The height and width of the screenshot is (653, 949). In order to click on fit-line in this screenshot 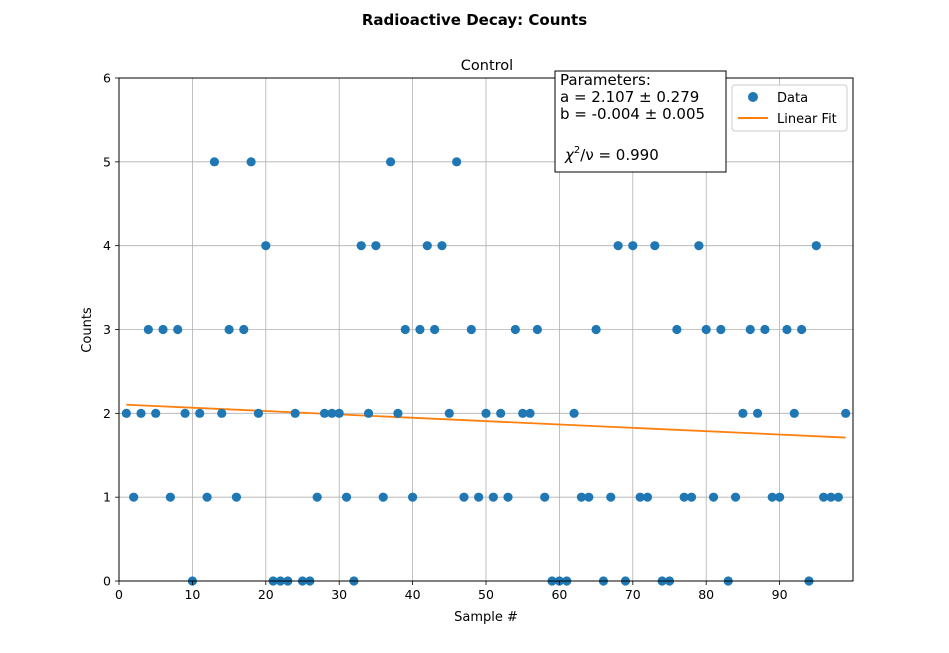, I will do `click(486, 421)`.